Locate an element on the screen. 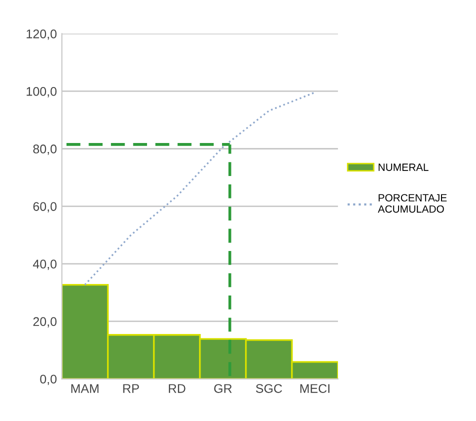  y-tick-label: 40,0 is located at coordinates (44, 265).